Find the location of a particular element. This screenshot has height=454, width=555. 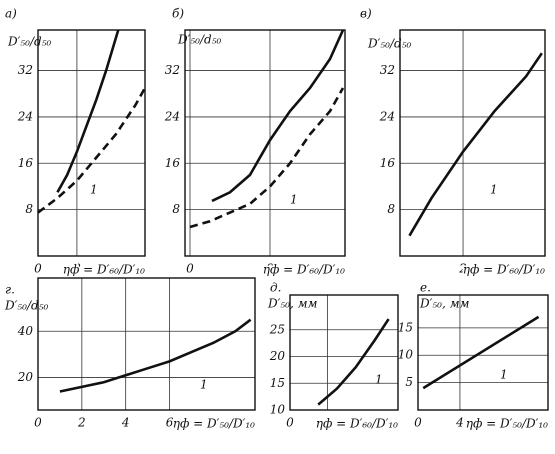

panel-label: г. is located at coordinates (10, 290).